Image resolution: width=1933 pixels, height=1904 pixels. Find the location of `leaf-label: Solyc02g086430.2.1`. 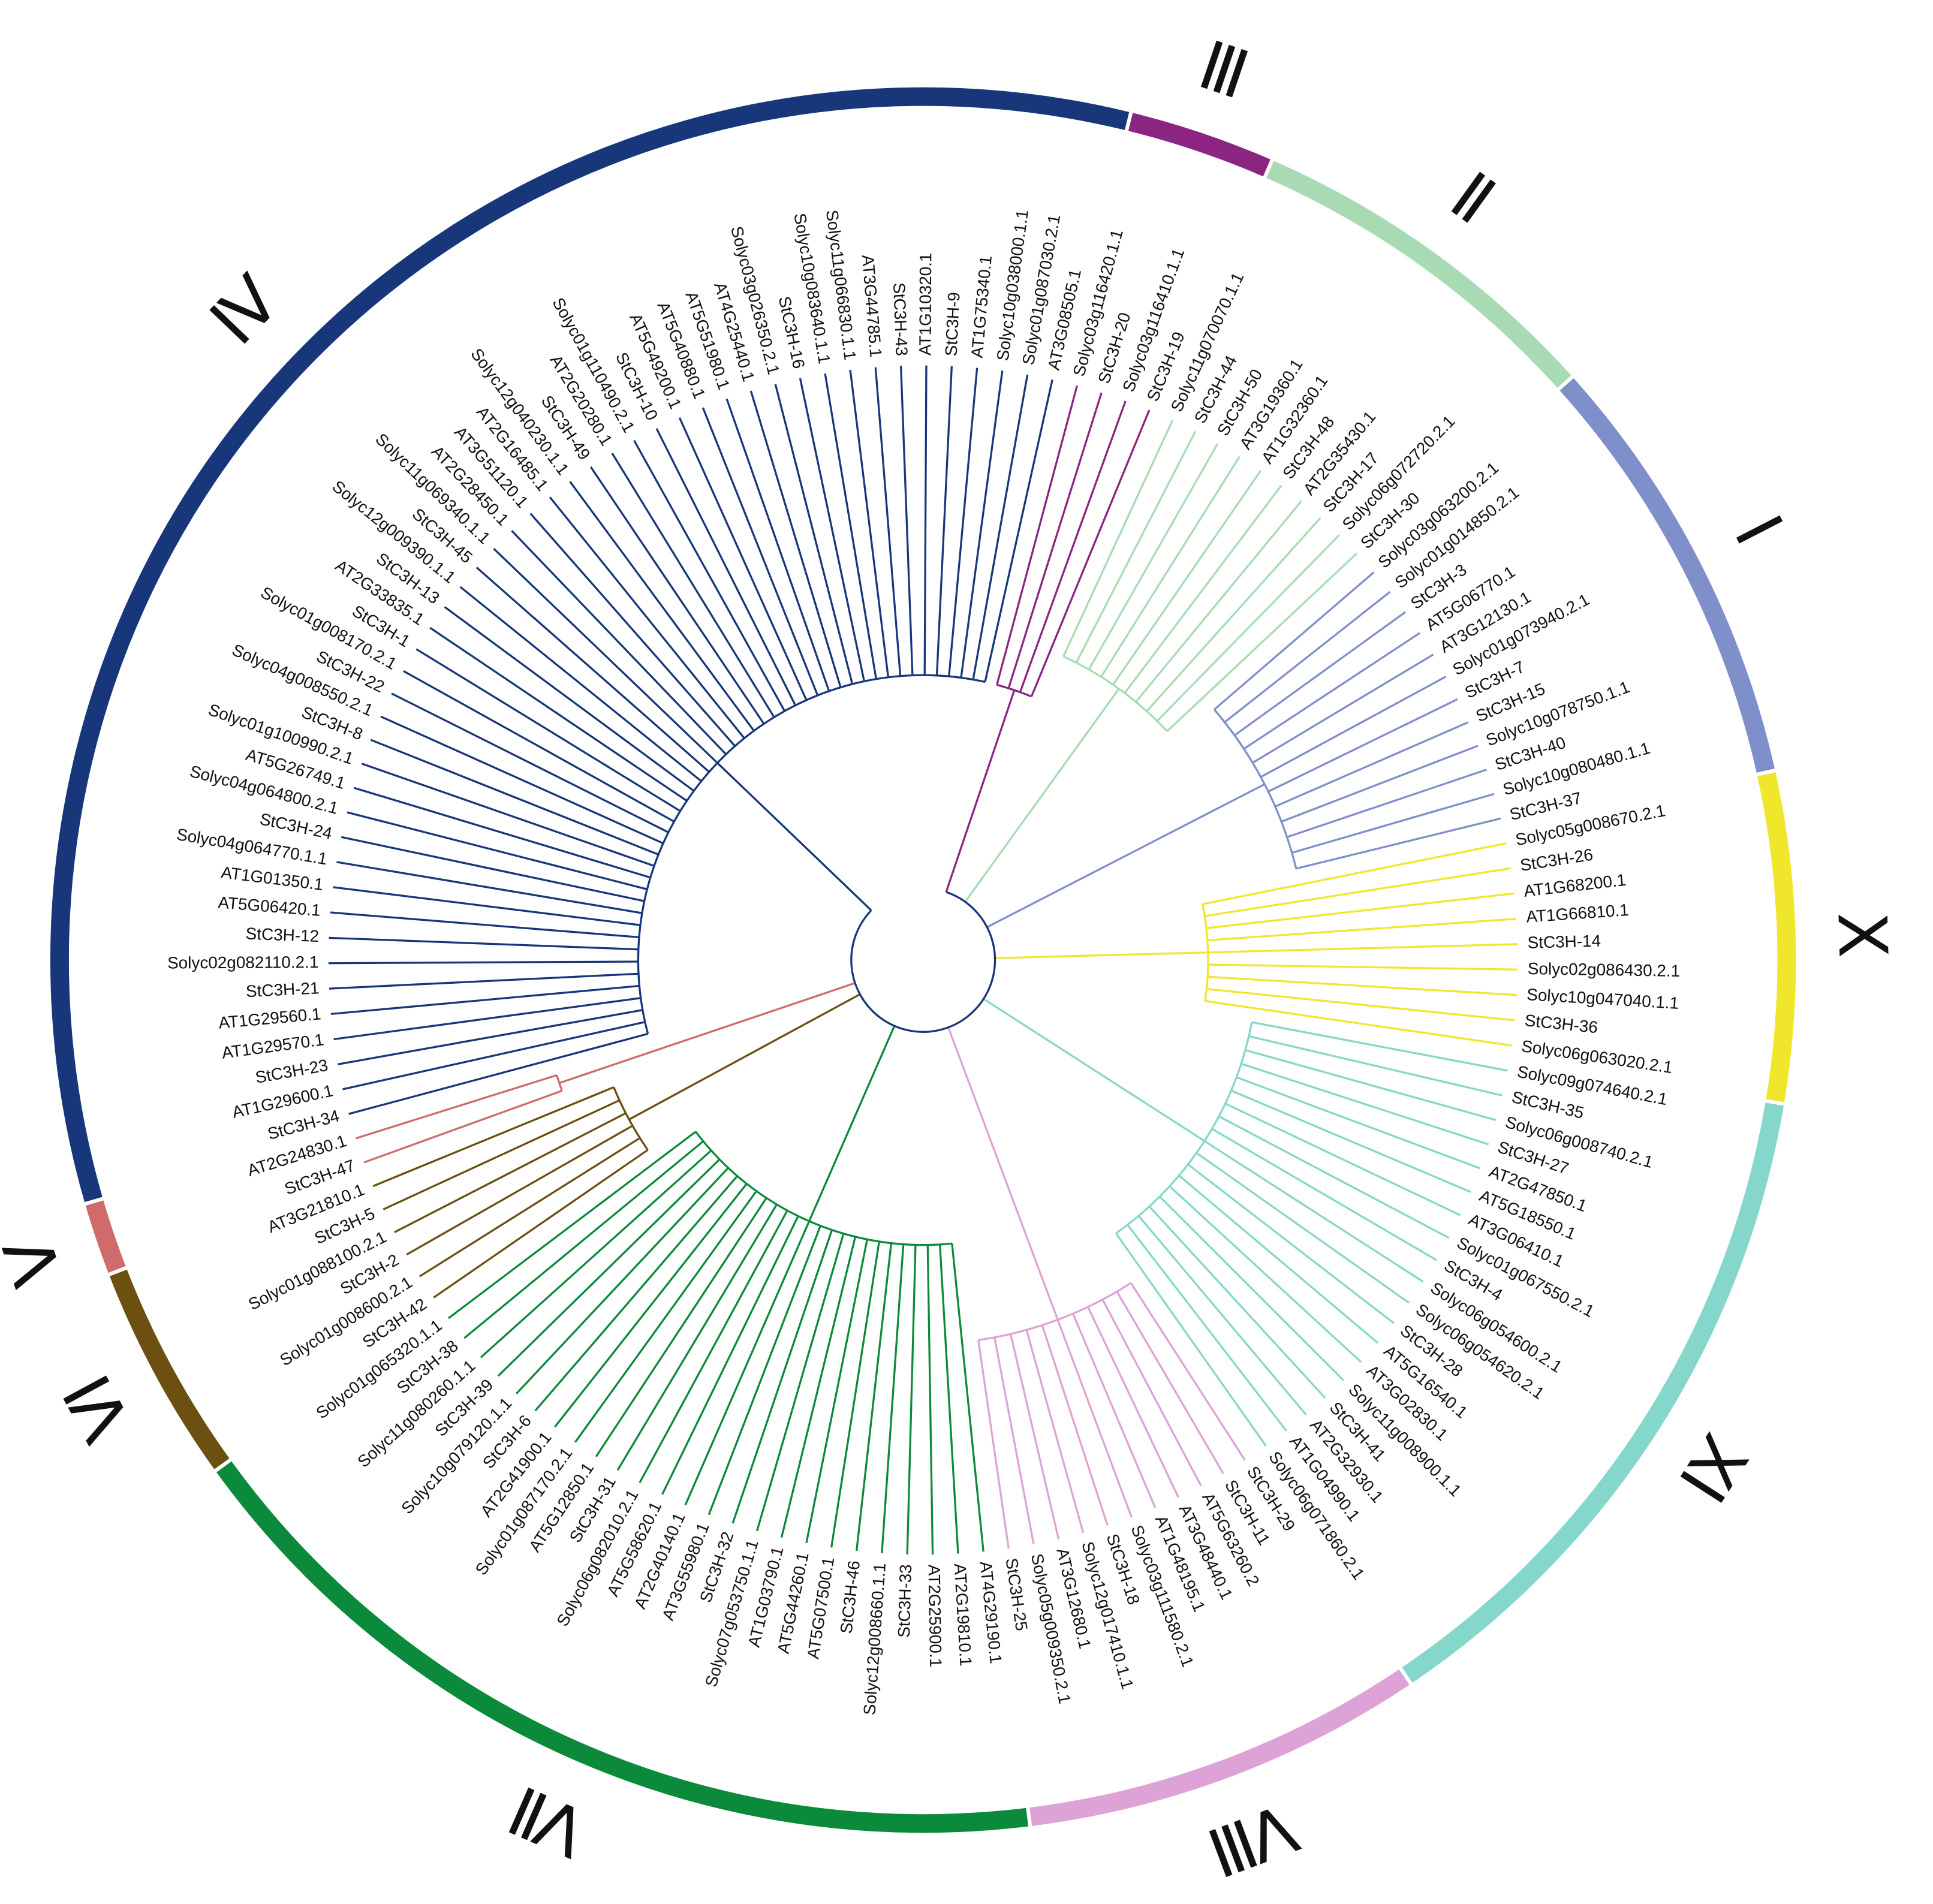

leaf-label: Solyc02g086430.2.1 is located at coordinates (1604, 969).